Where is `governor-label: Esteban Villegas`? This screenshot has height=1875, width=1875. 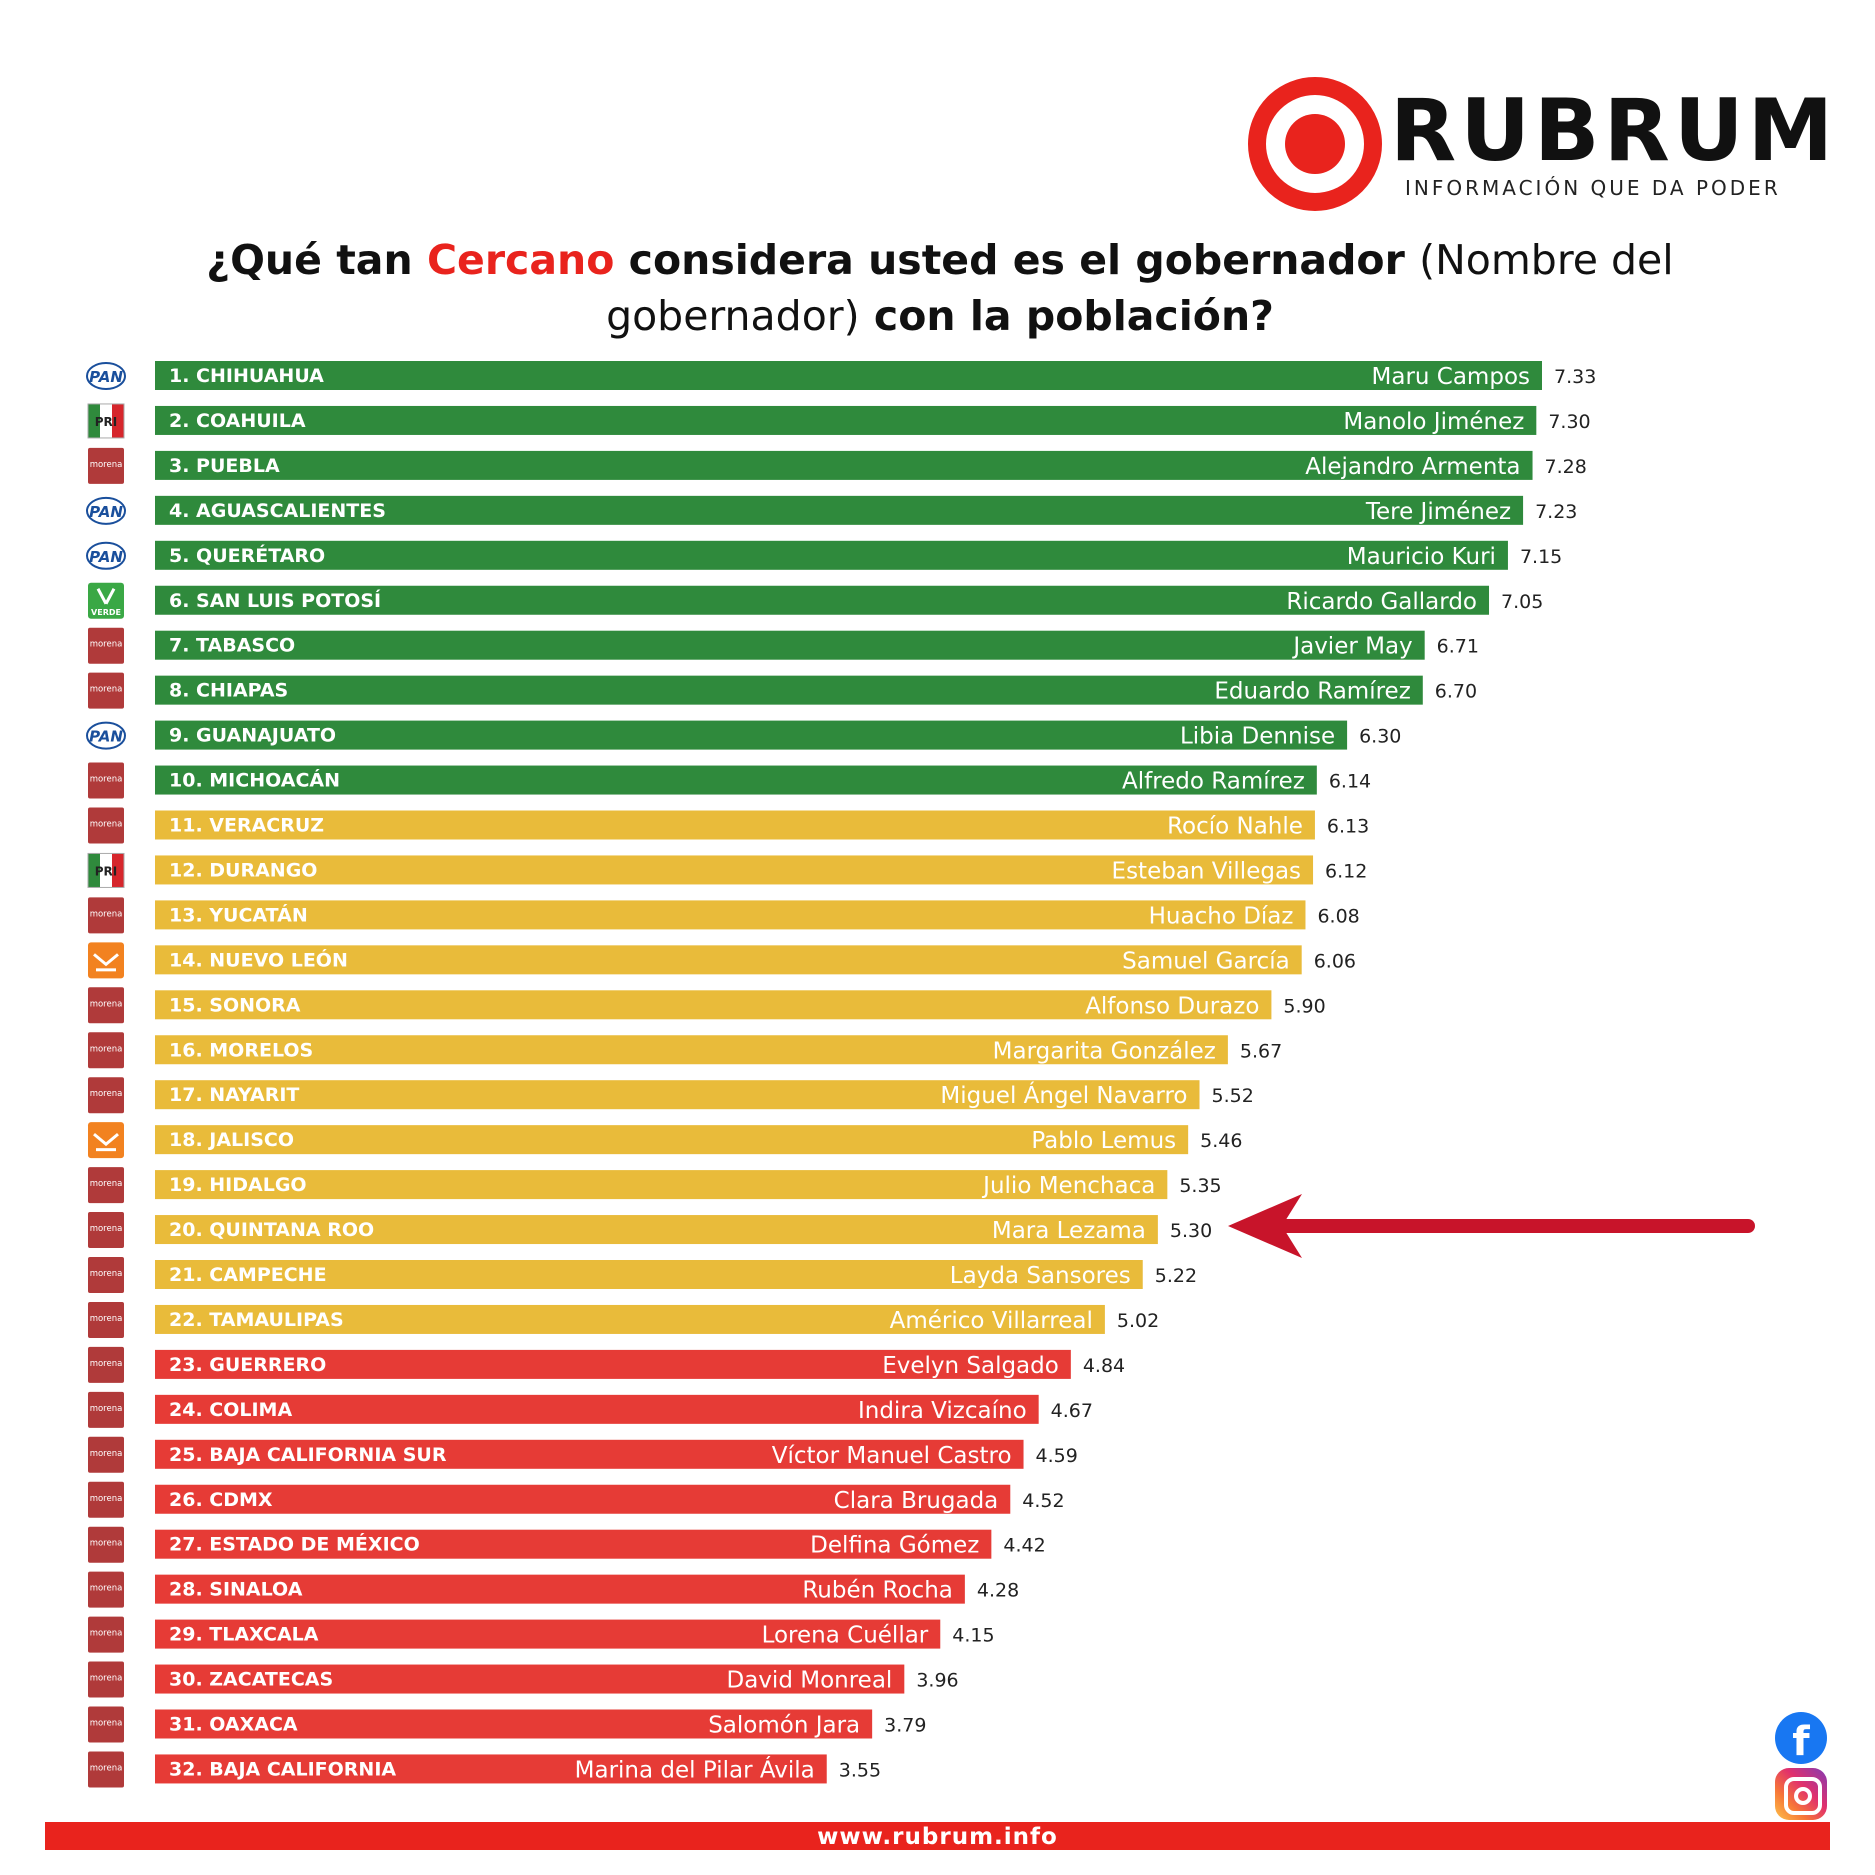 governor-label: Esteban Villegas is located at coordinates (1207, 871).